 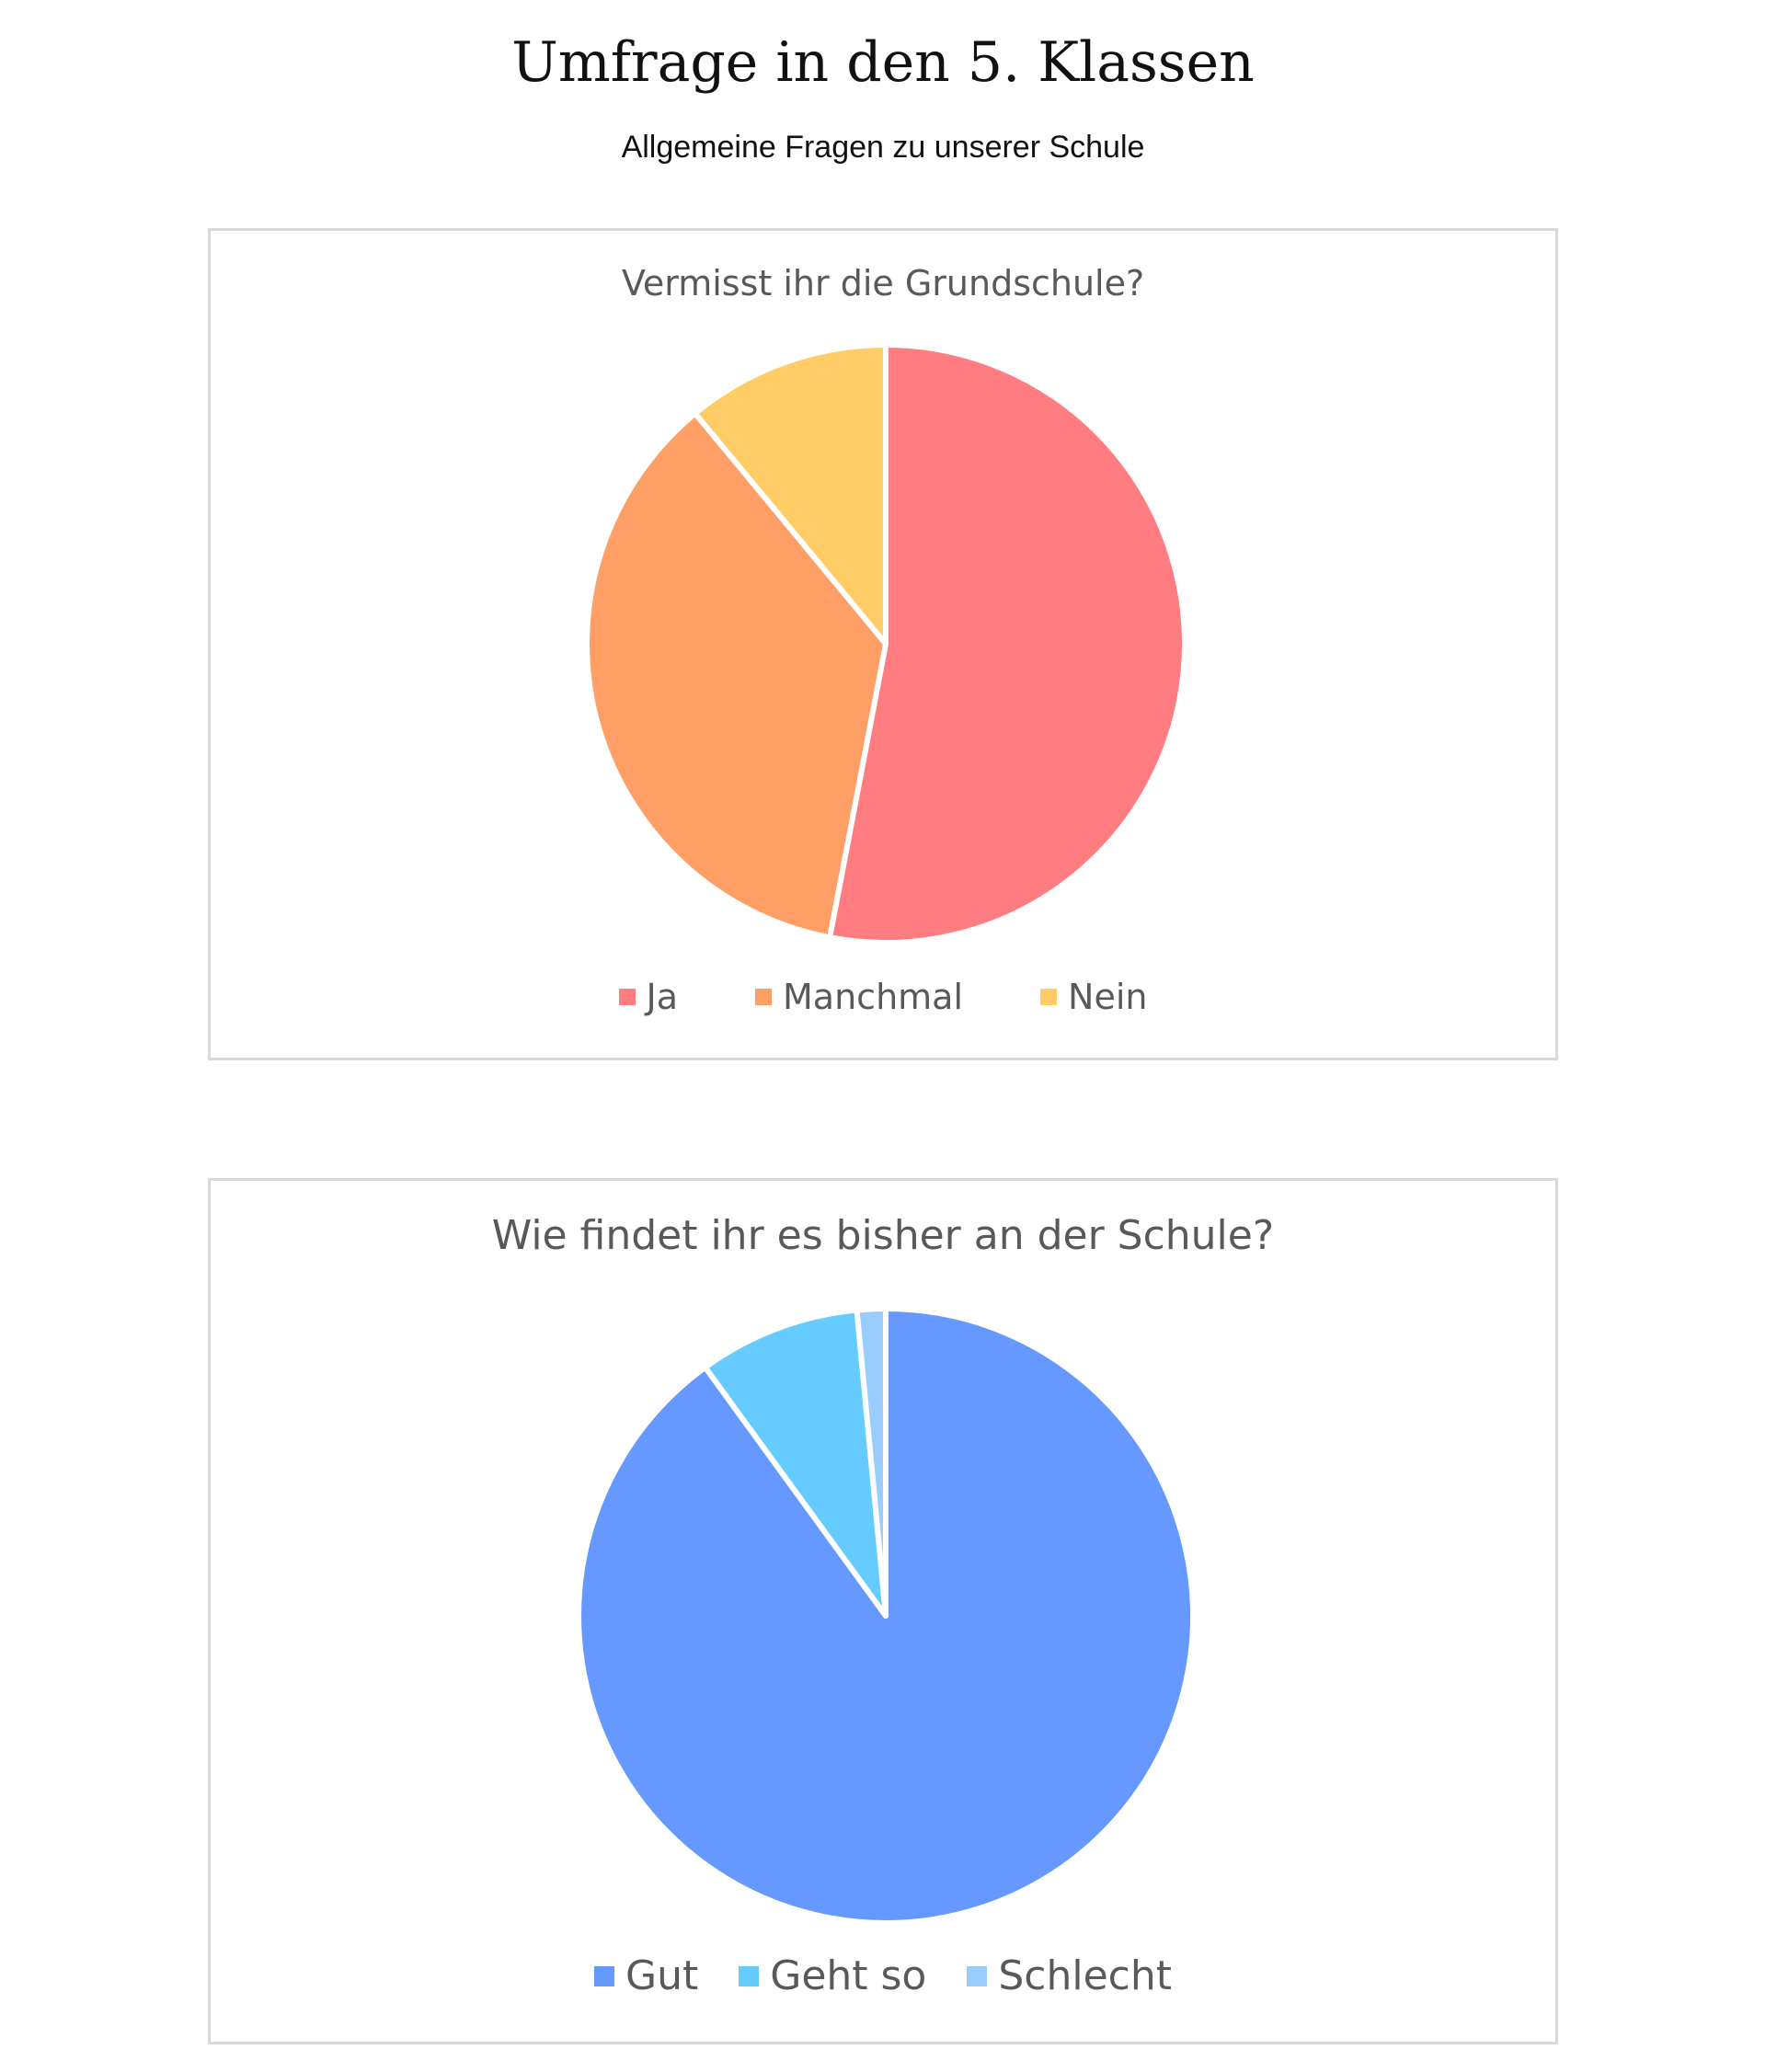 I want to click on legend-label-manchmal: Manchmal, so click(x=873, y=997).